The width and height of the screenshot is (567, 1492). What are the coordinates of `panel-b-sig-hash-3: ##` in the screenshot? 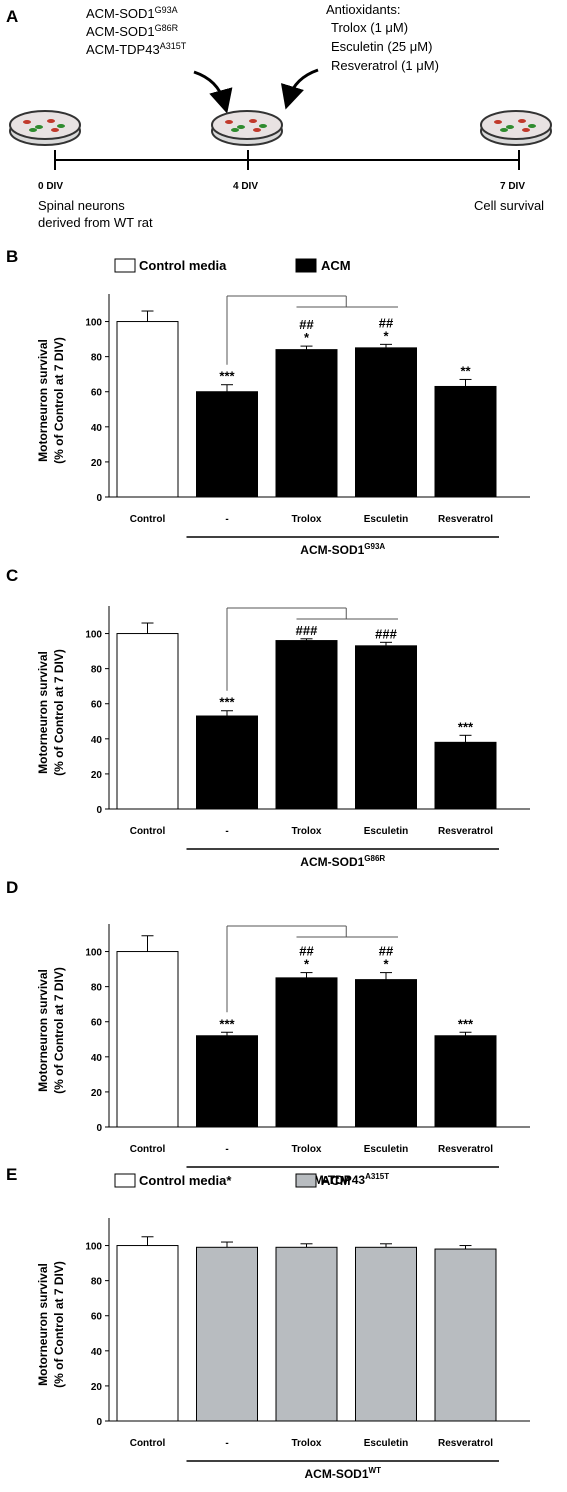 It's located at (386, 322).